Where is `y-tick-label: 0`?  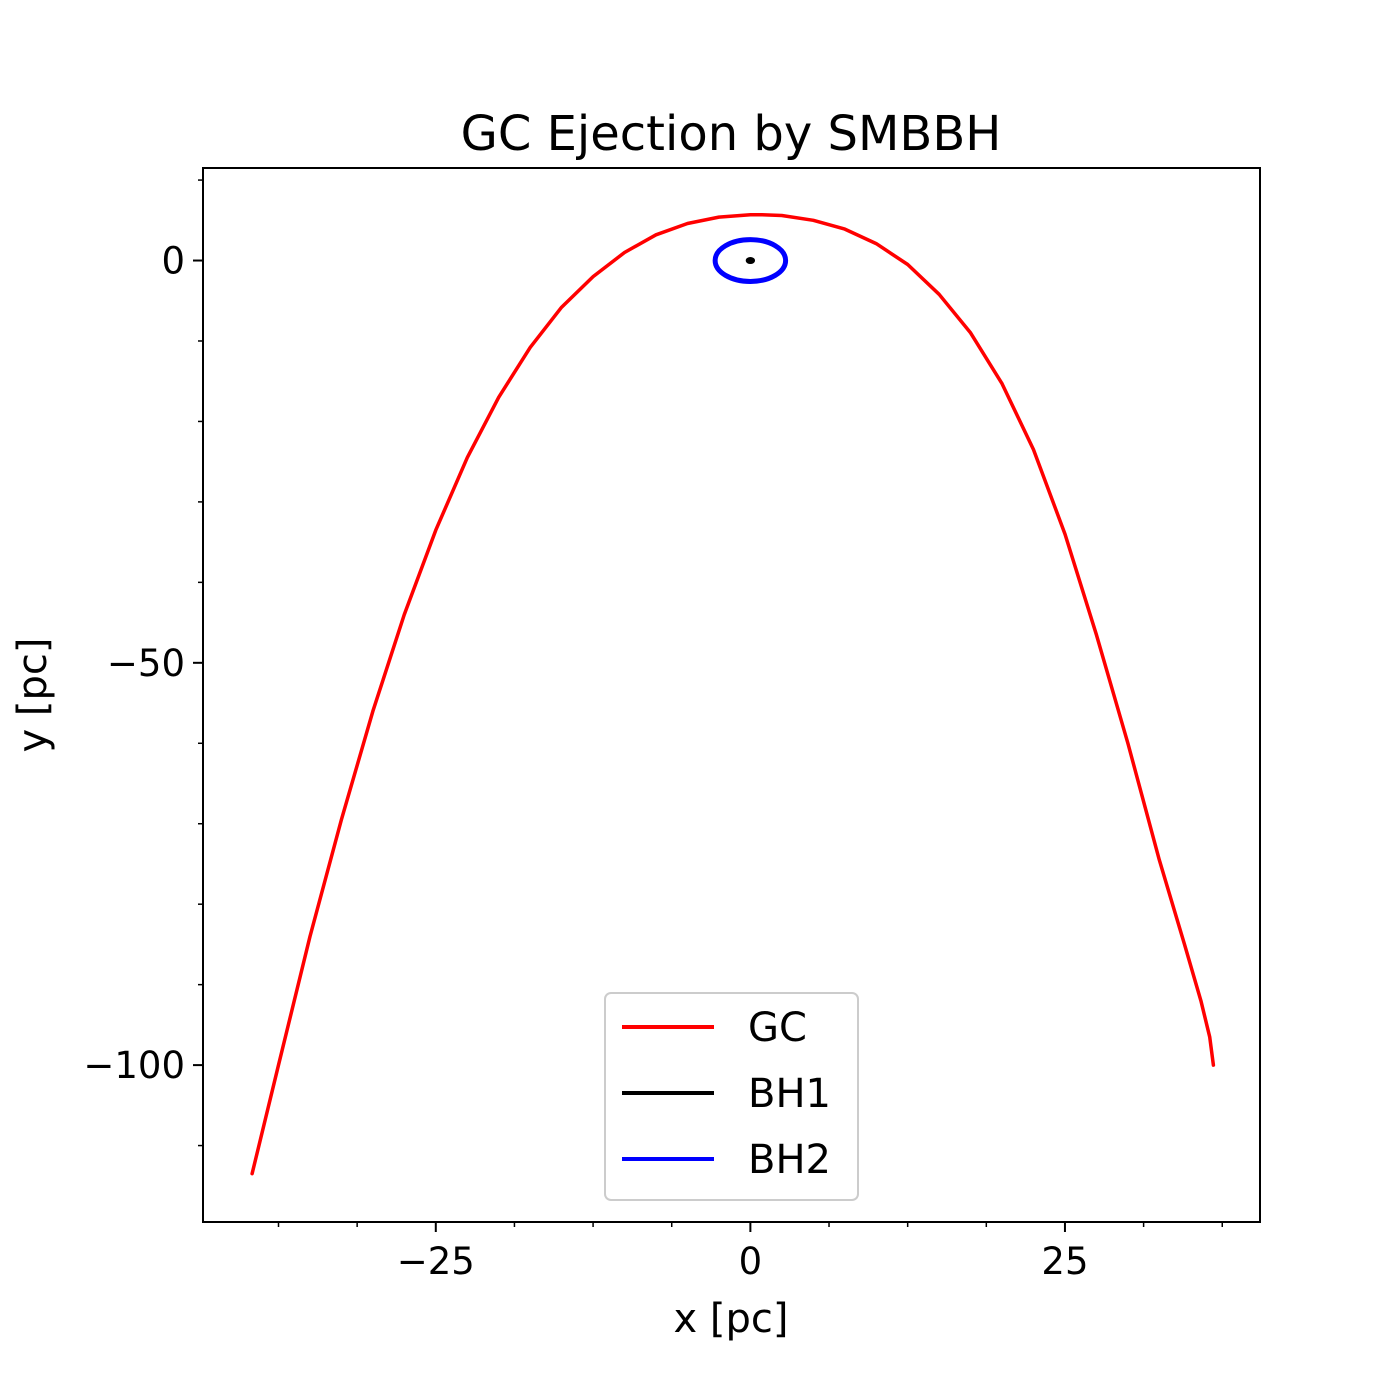 y-tick-label: 0 is located at coordinates (173, 261).